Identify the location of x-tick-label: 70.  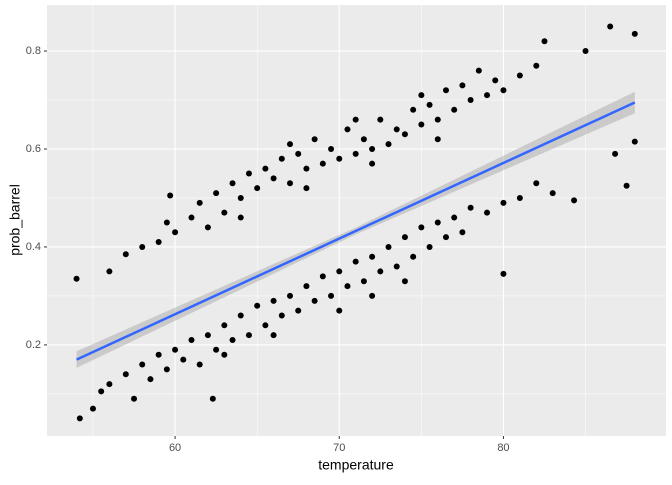
(339, 448).